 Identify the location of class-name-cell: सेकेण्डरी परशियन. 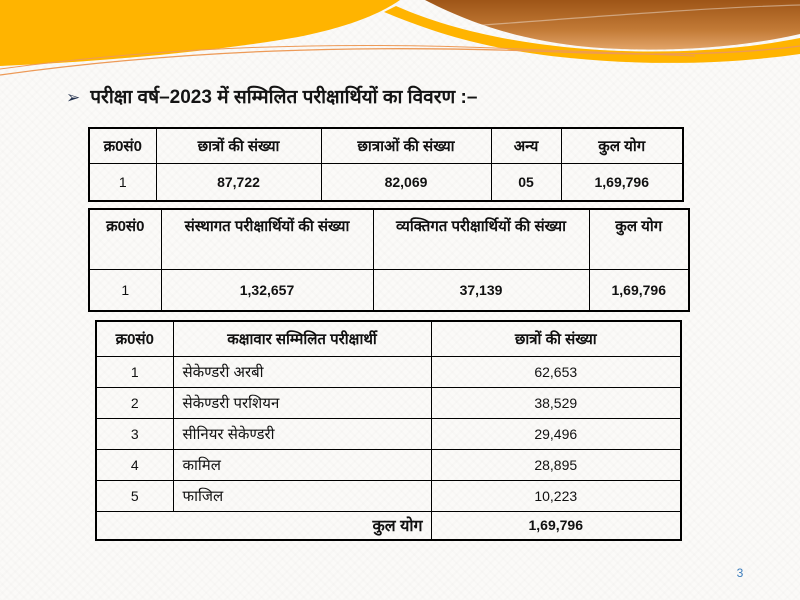
(302, 402).